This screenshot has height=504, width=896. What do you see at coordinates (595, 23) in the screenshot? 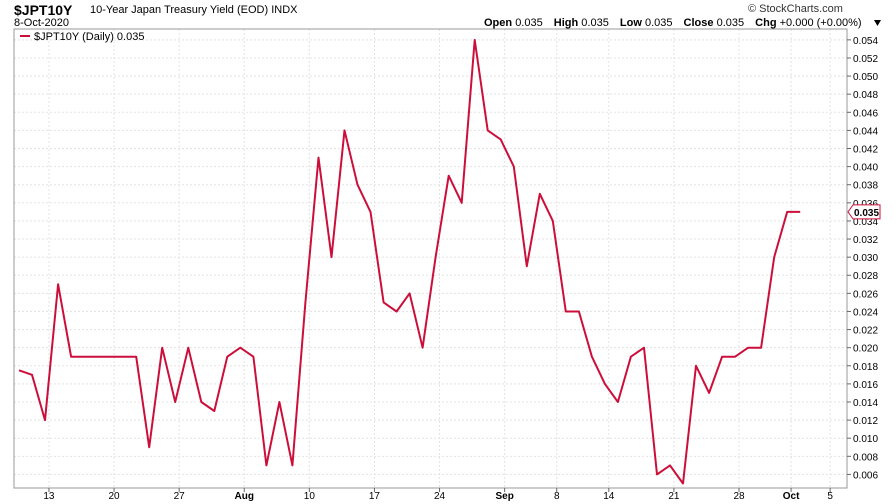
I see `high-value: 0.035` at bounding box center [595, 23].